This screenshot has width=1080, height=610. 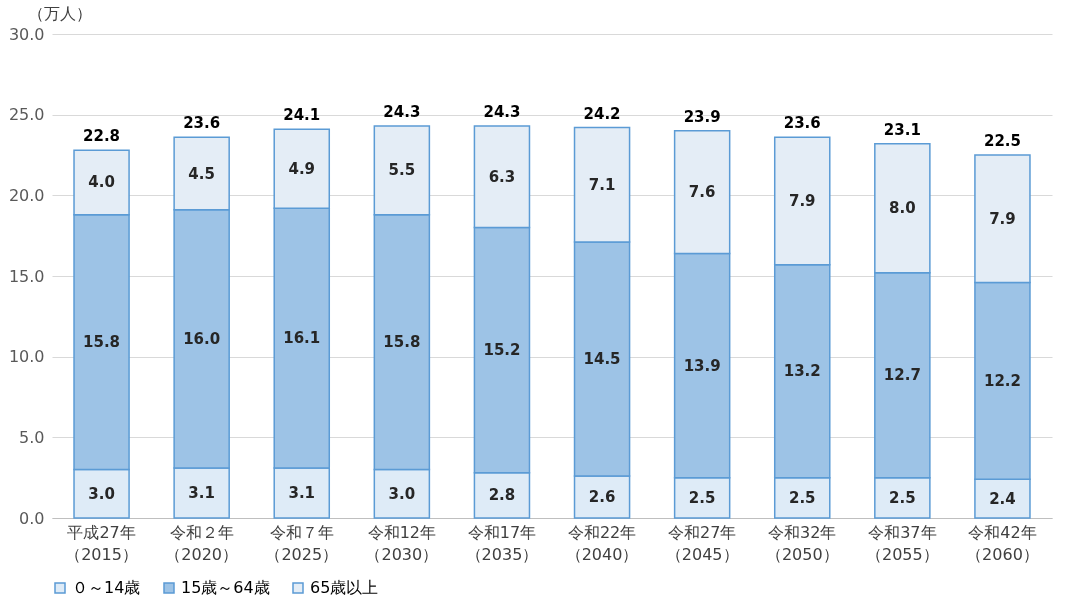 What do you see at coordinates (502, 176) in the screenshot?
I see `data-label: 6.3` at bounding box center [502, 176].